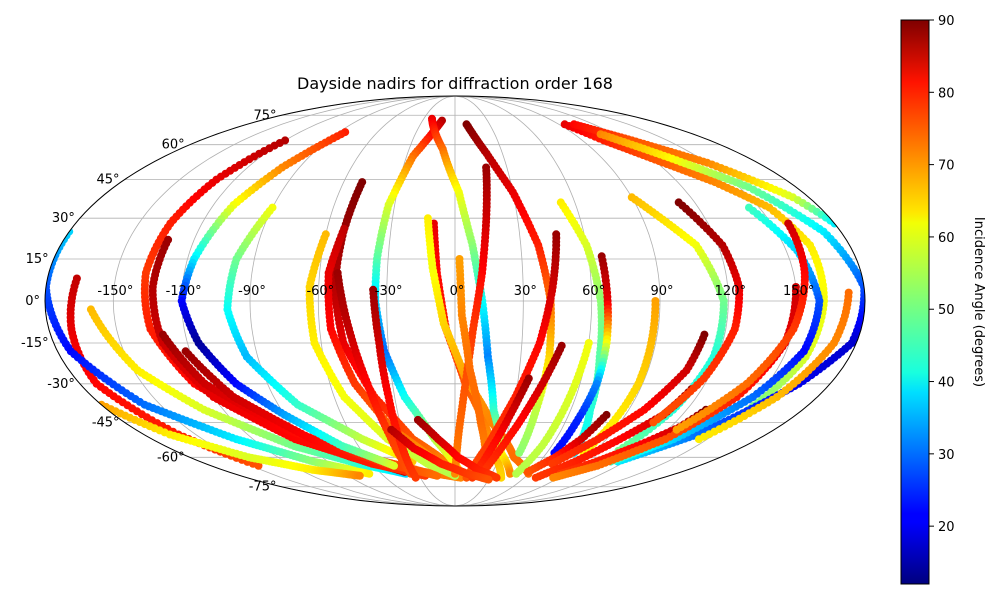  What do you see at coordinates (252, 291) in the screenshot?
I see `lon-tick-label: -90°` at bounding box center [252, 291].